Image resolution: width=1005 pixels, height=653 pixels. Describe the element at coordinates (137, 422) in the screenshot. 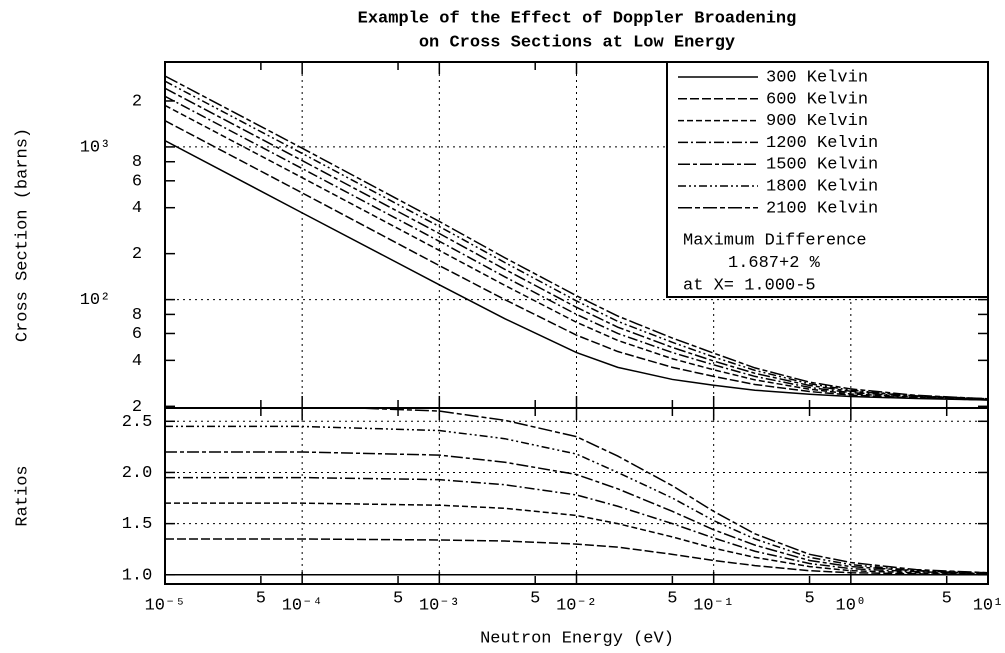

I see `y-tick-label: 2.5` at that location.